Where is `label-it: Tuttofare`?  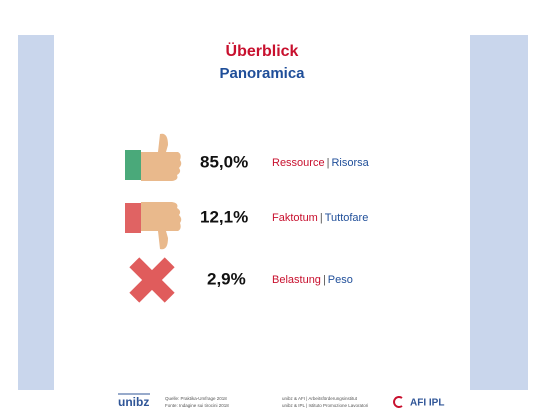
label-it: Tuttofare is located at coordinates (347, 218).